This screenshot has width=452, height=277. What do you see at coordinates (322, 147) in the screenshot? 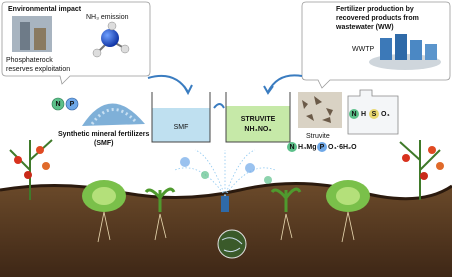
I see `formula-part: P` at bounding box center [322, 147].